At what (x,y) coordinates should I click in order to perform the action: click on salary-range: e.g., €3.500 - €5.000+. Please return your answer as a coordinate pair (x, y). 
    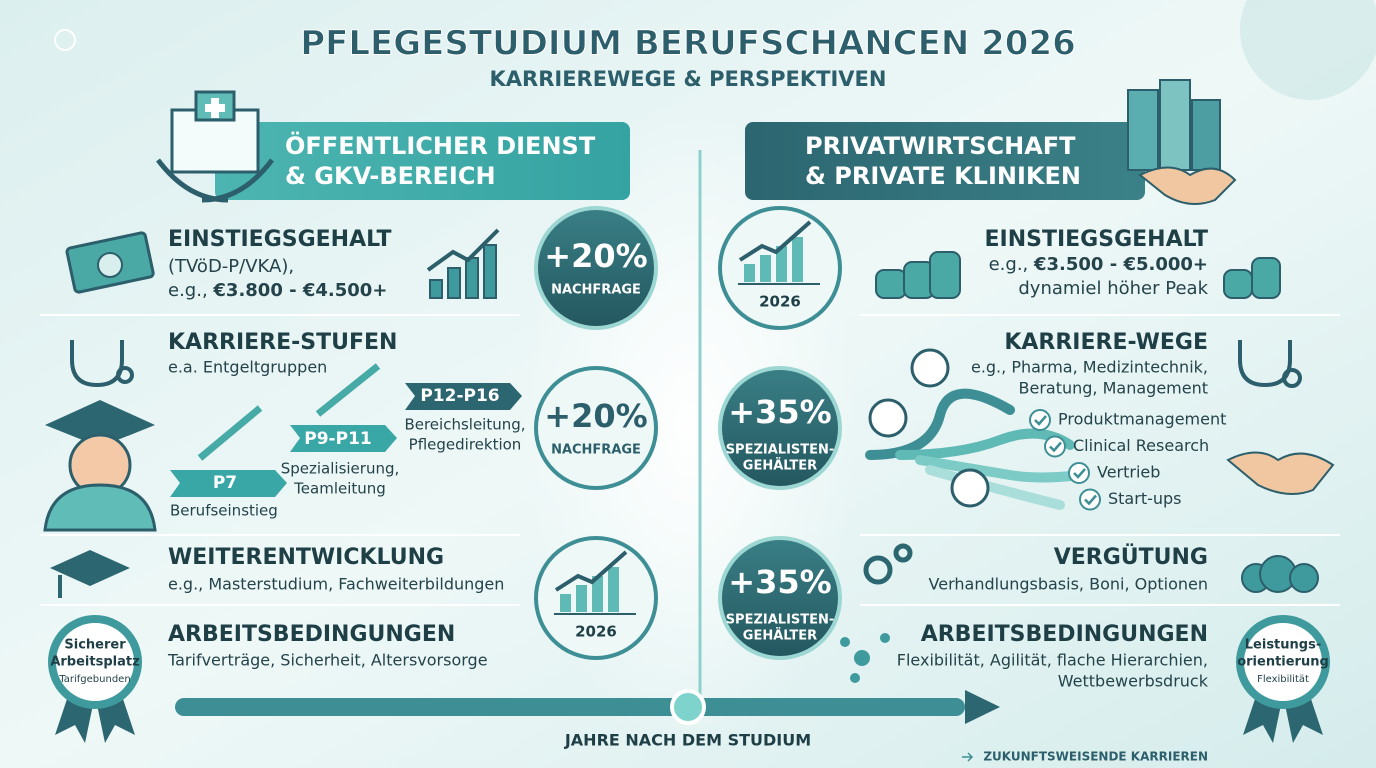
    Looking at the image, I should click on (1098, 264).